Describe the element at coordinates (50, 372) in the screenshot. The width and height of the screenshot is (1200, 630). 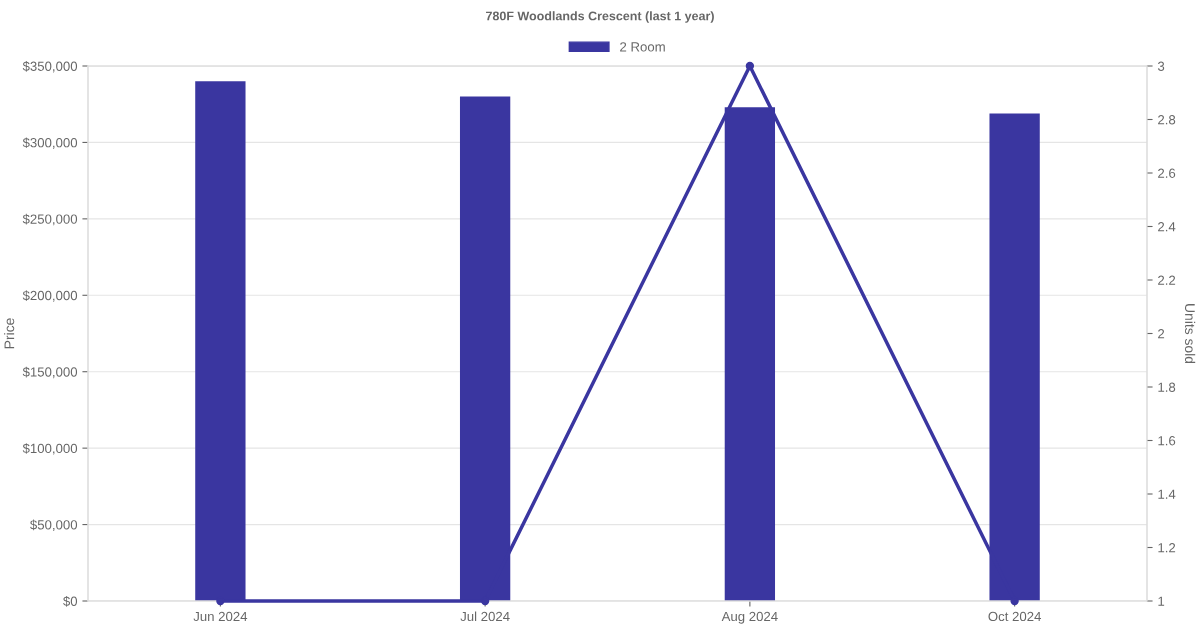
I see `y-tick-label: $150,000` at that location.